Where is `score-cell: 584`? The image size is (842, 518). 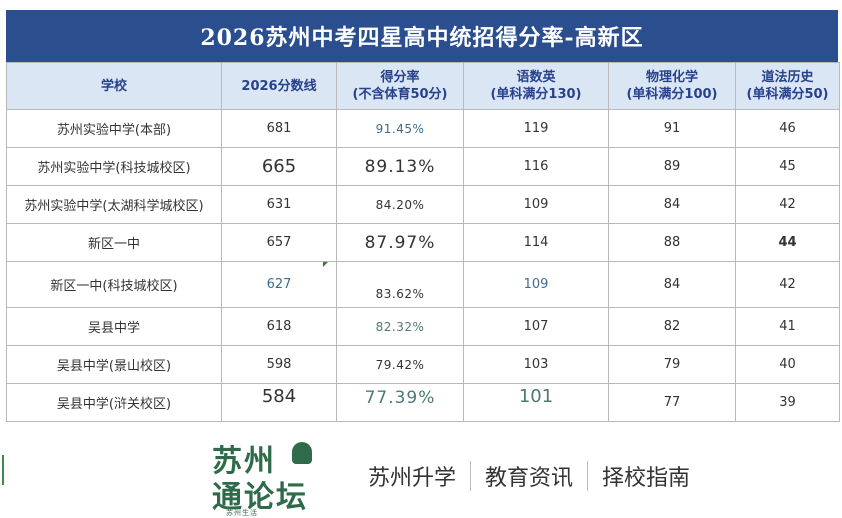
score-cell: 584 is located at coordinates (279, 402).